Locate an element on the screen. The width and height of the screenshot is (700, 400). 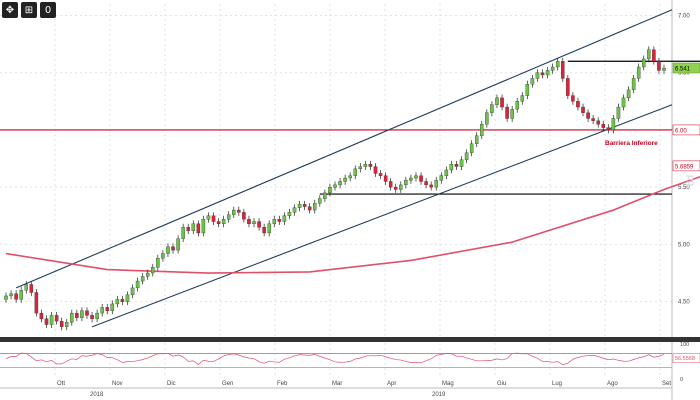
rsi-line is located at coordinates (335, 359).